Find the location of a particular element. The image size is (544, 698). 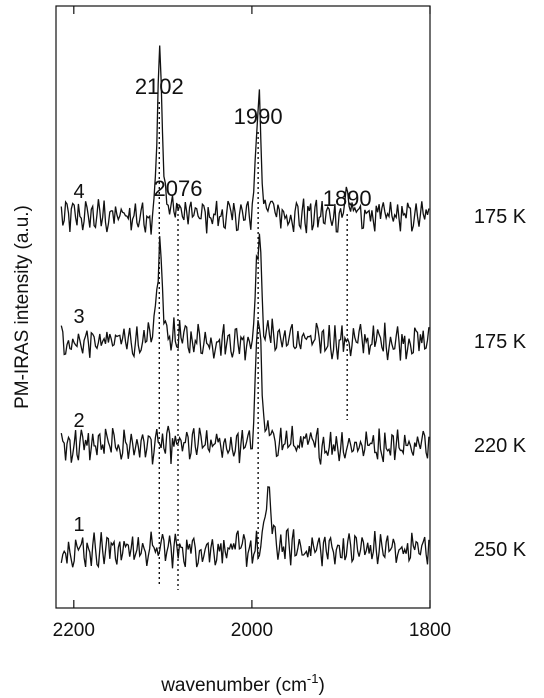

x-axis-label-end: ) is located at coordinates (321, 685).